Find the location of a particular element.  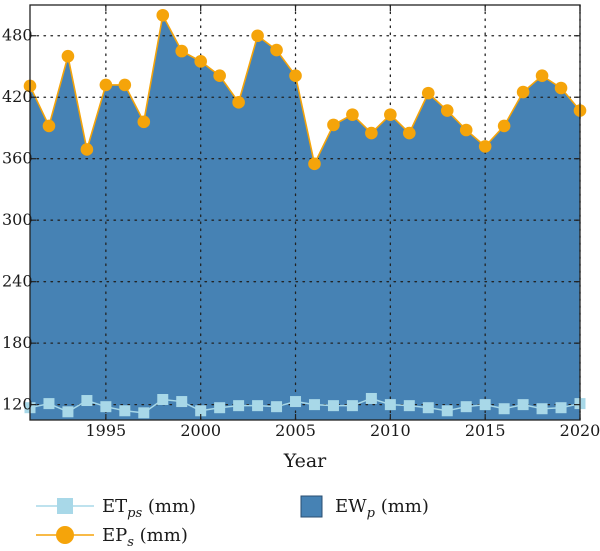

x-tick-label: 1995 is located at coordinates (106, 430).